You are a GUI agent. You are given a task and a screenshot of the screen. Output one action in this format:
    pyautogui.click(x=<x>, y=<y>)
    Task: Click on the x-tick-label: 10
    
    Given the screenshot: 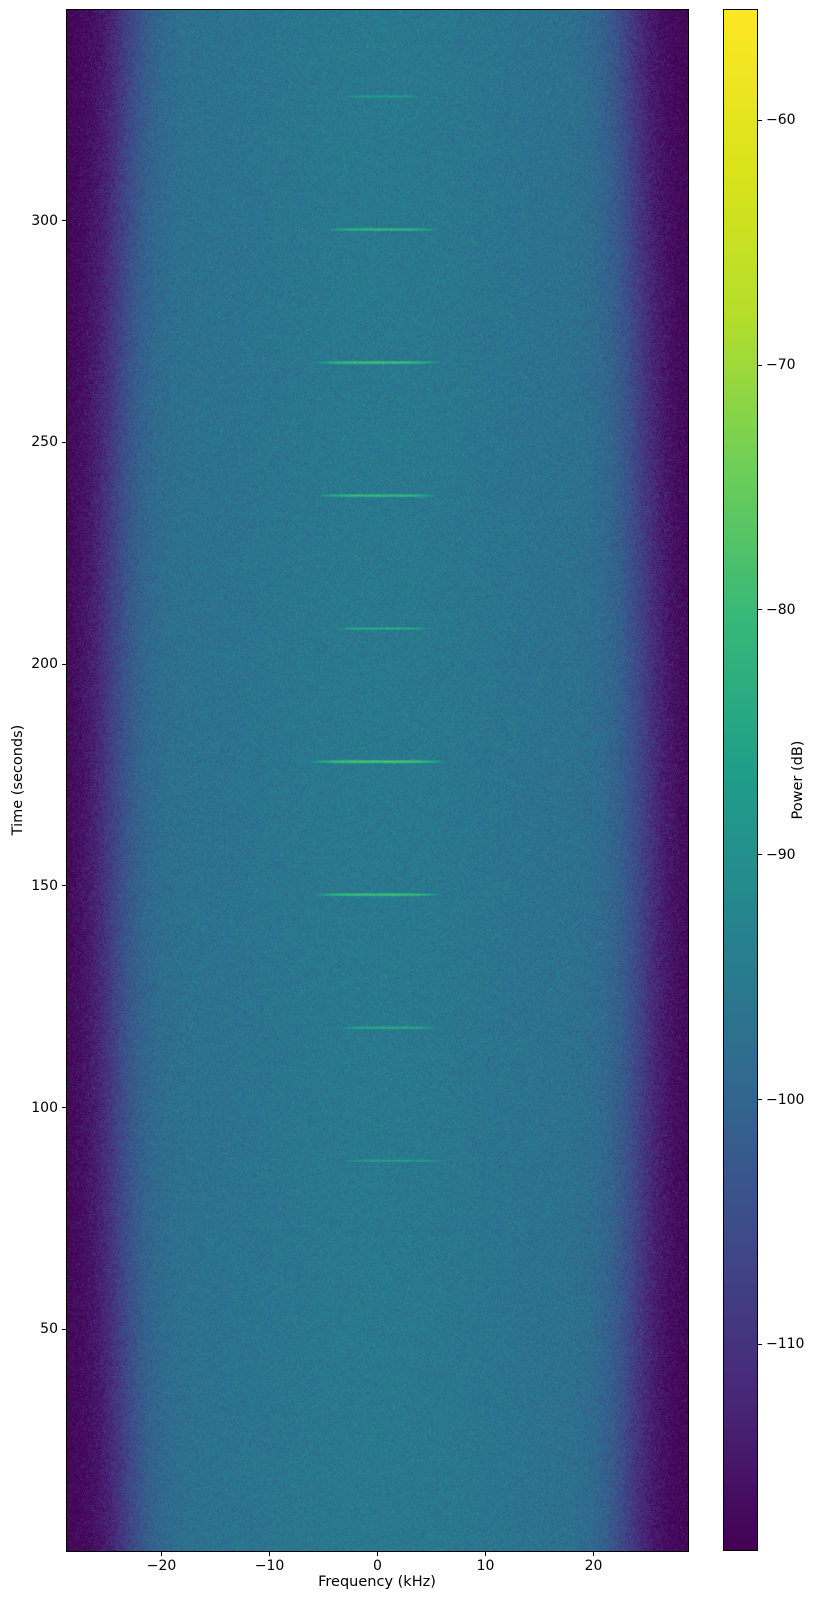 What is the action you would take?
    pyautogui.click(x=485, y=1566)
    